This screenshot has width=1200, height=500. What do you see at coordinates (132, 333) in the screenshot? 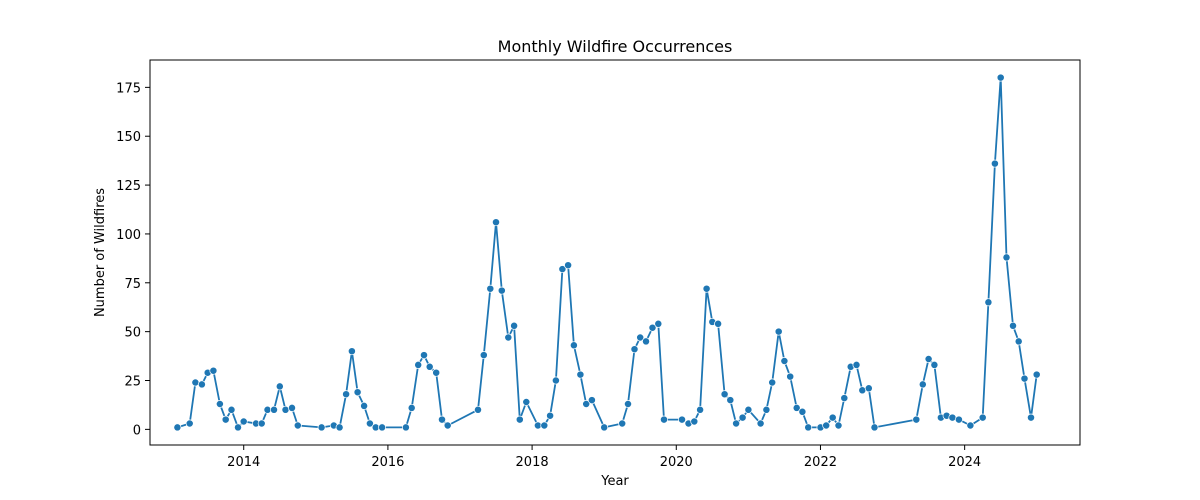
I see `y-tick-label: 50` at bounding box center [132, 333].